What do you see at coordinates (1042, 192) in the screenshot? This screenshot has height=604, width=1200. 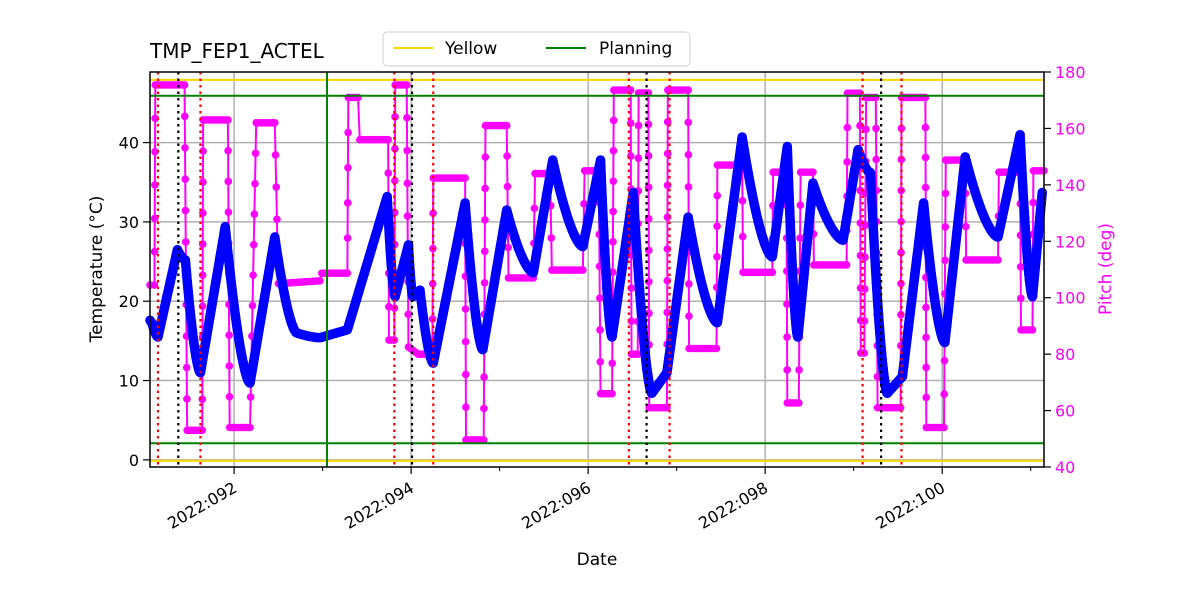 I see `temperature-point` at bounding box center [1042, 192].